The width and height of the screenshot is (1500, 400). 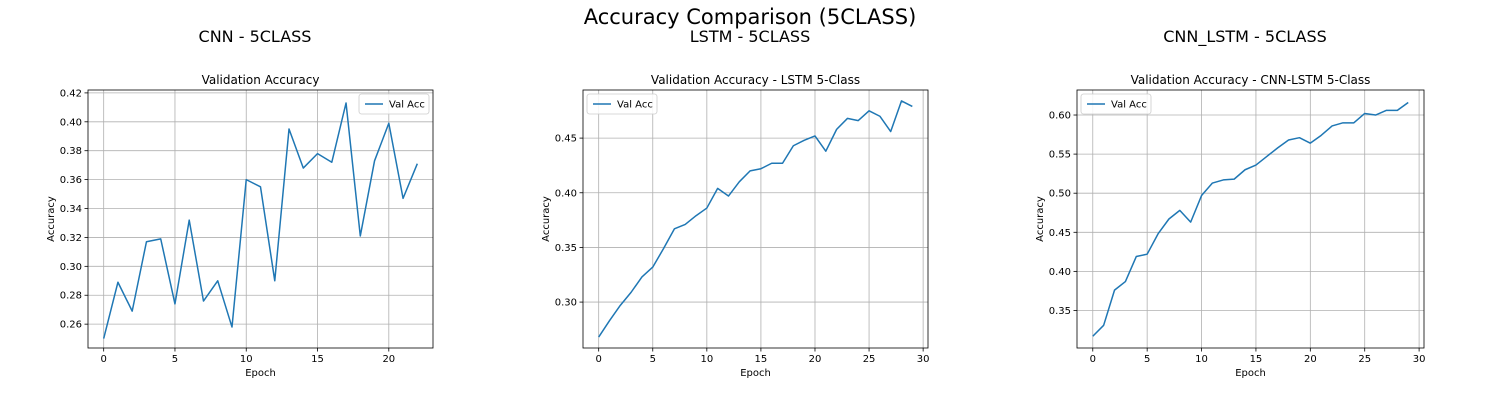 What do you see at coordinates (750, 17) in the screenshot?
I see `figure-suptitle: Accuracy Comparison (5CLASS)` at bounding box center [750, 17].